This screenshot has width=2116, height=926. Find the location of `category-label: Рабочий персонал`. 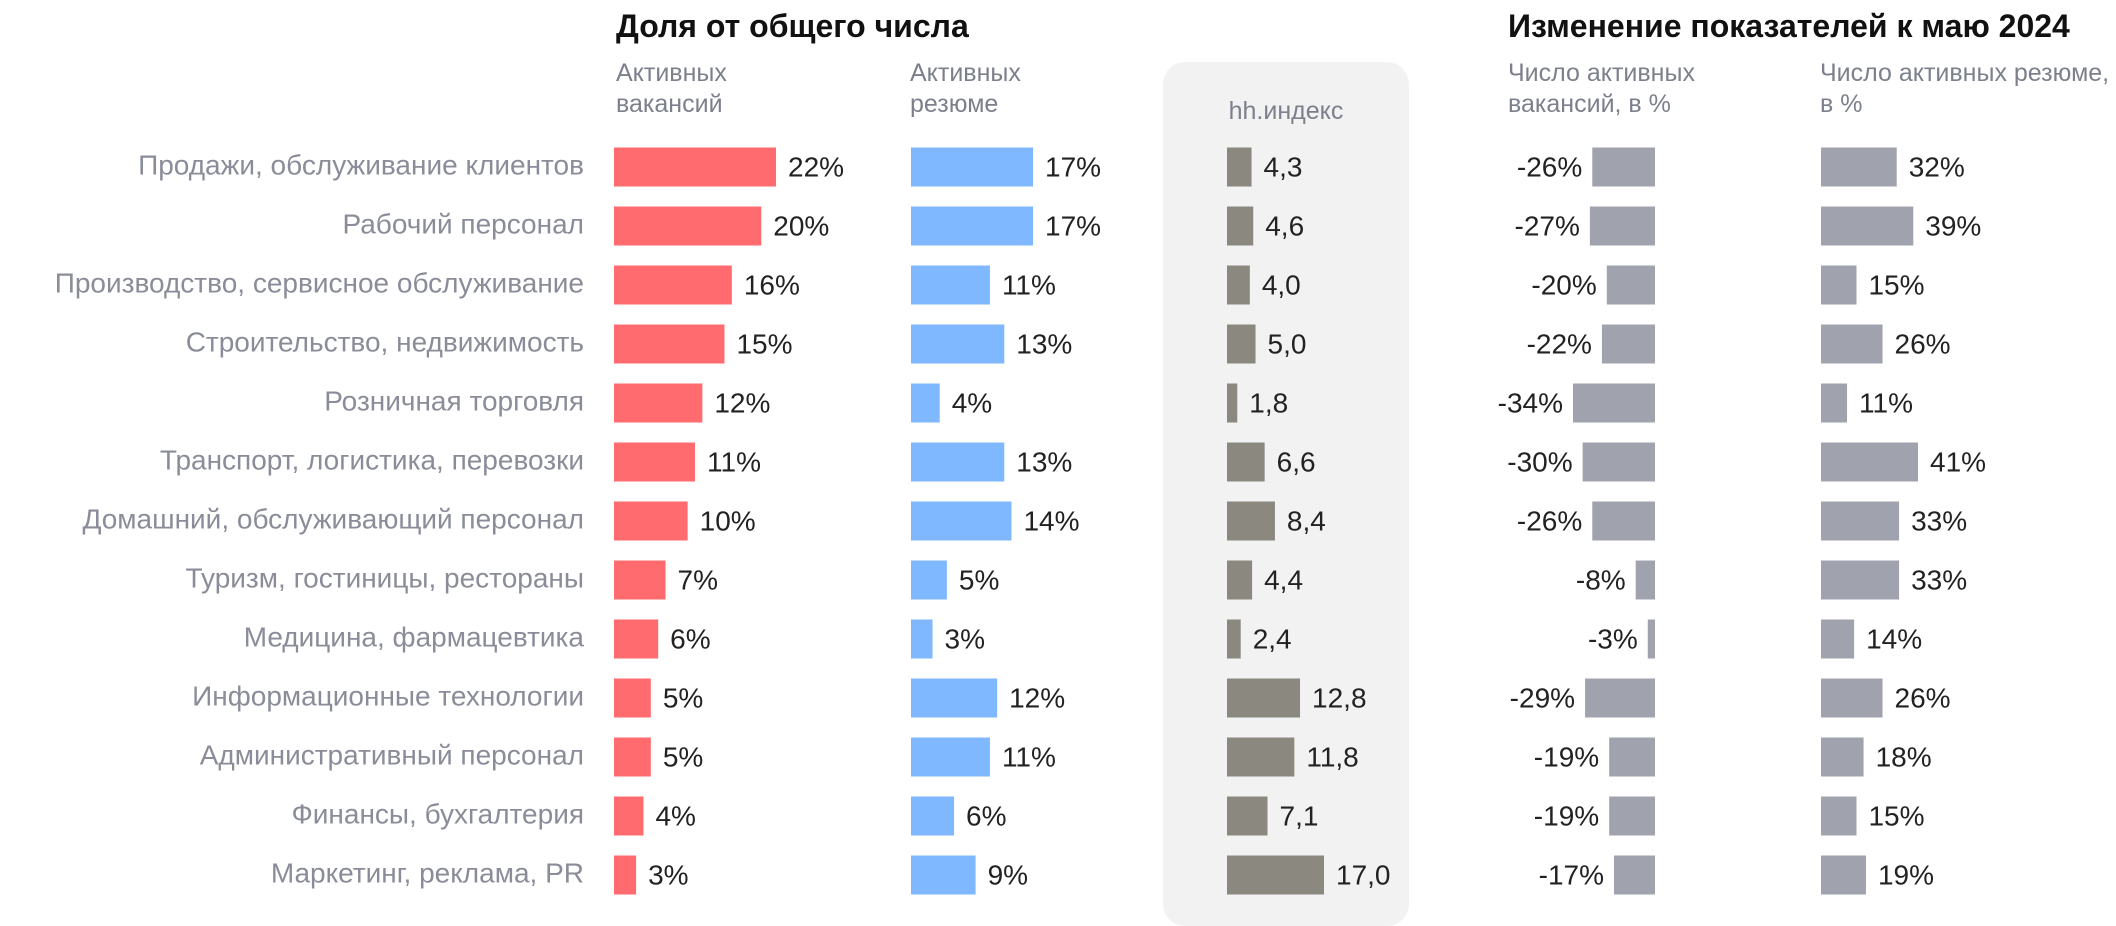

category-label: Рабочий персонал is located at coordinates (463, 223).